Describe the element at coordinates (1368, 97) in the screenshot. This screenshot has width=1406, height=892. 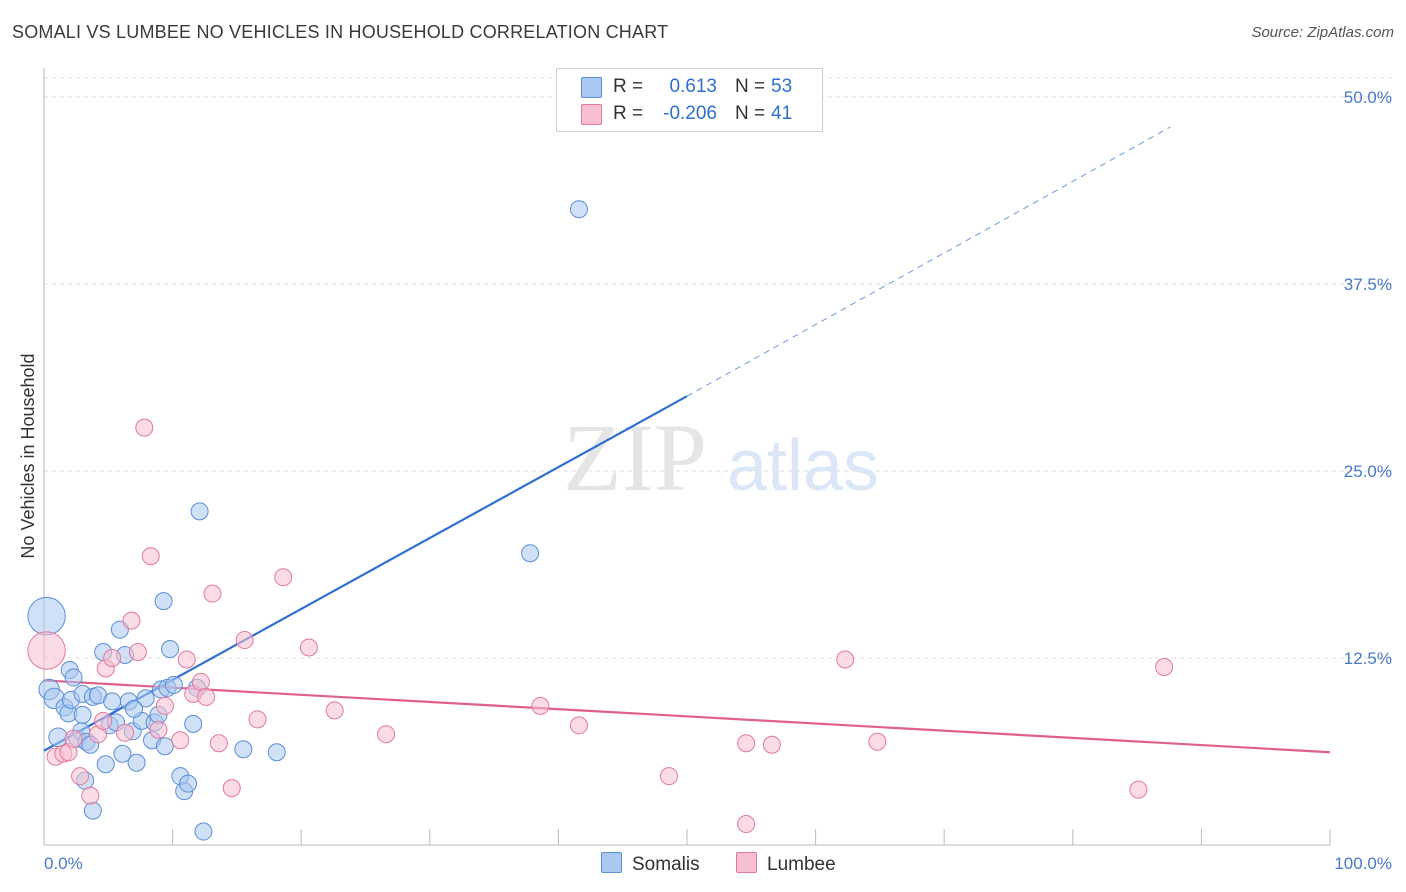
I see `y-tick-label: 50.0%` at that location.